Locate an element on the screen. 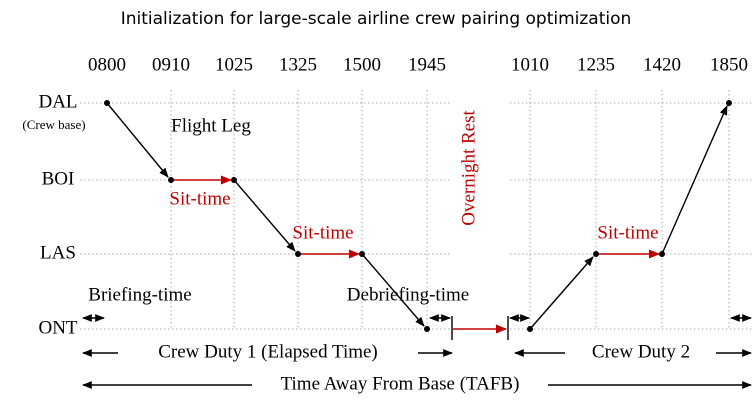 This screenshot has height=402, width=753. time-label: 1945 is located at coordinates (427, 64).